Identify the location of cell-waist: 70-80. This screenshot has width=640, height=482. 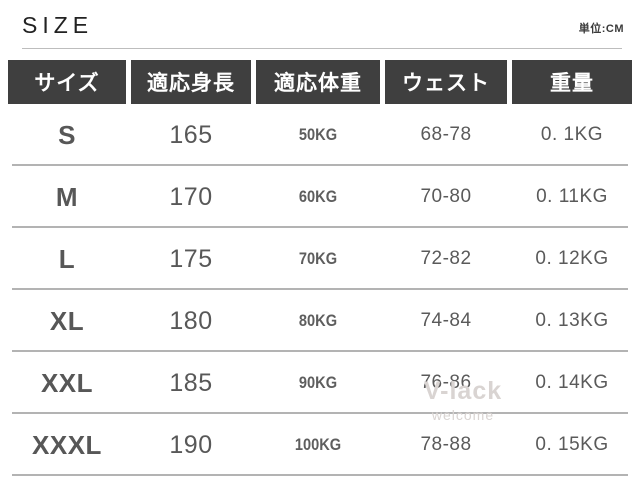
(446, 196).